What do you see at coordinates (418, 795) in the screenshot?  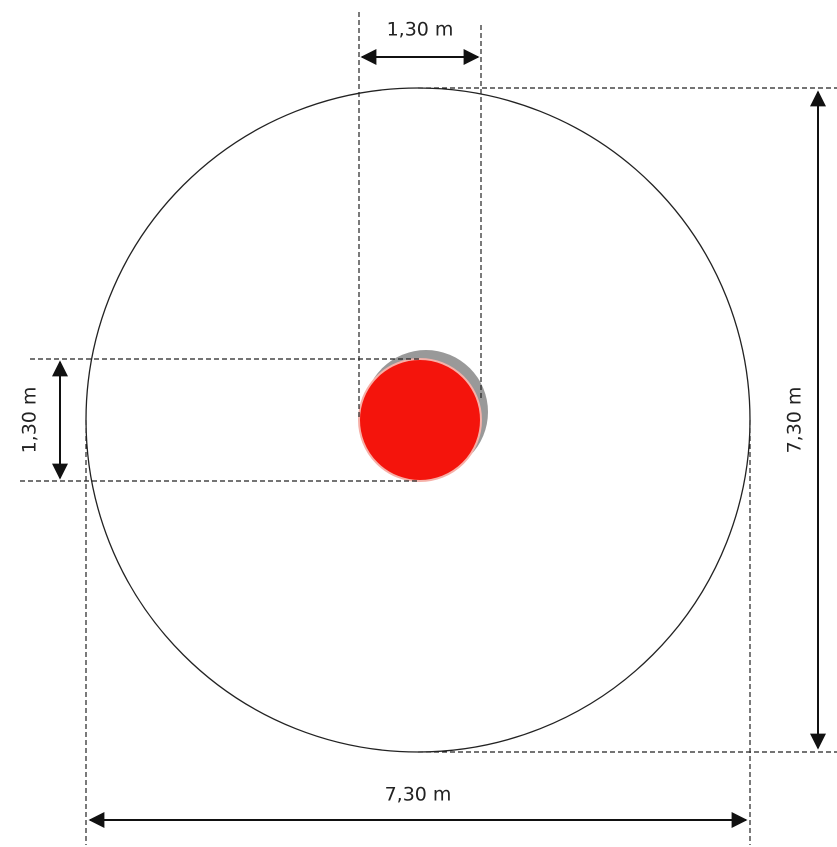 I see `label-outer-width: 7,30 m` at bounding box center [418, 795].